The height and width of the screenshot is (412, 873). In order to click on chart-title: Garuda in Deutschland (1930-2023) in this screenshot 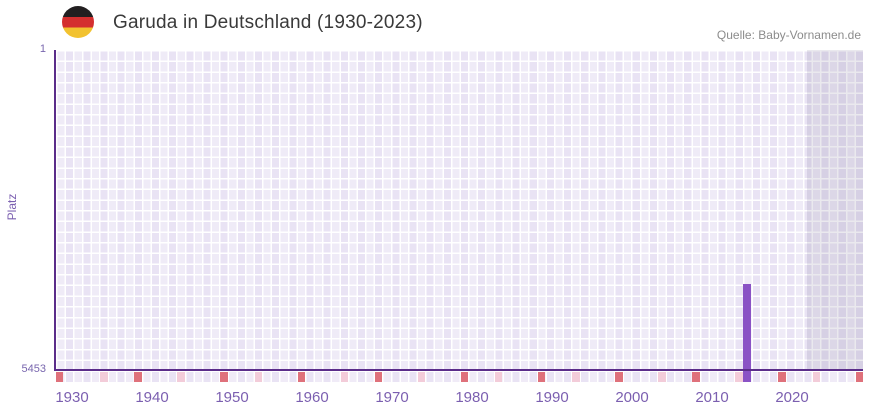, I will do `click(268, 22)`.